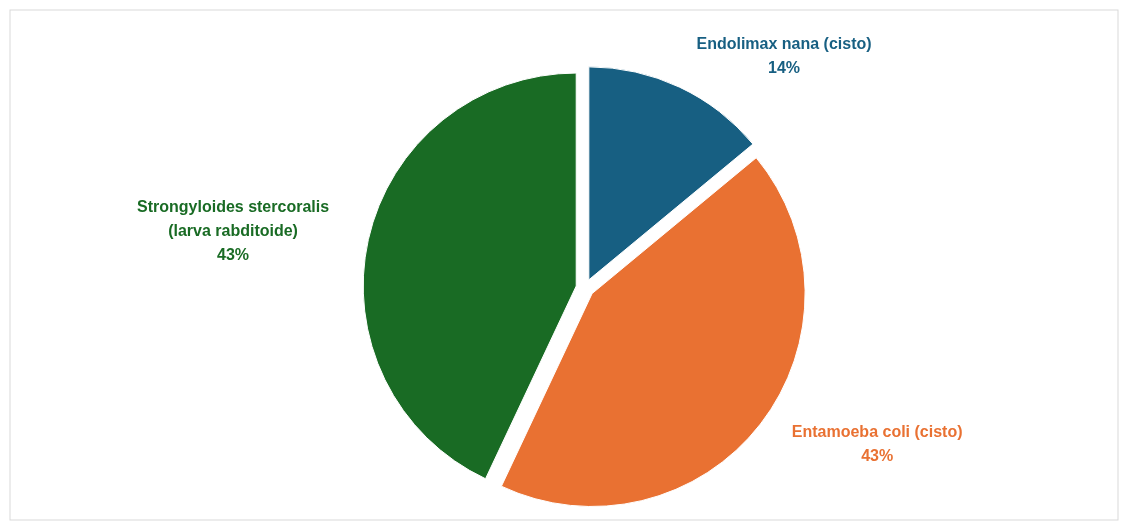 Image resolution: width=1128 pixels, height=530 pixels. Describe the element at coordinates (784, 43) in the screenshot. I see `slice-label: Endolimax nana (cisto)` at that location.